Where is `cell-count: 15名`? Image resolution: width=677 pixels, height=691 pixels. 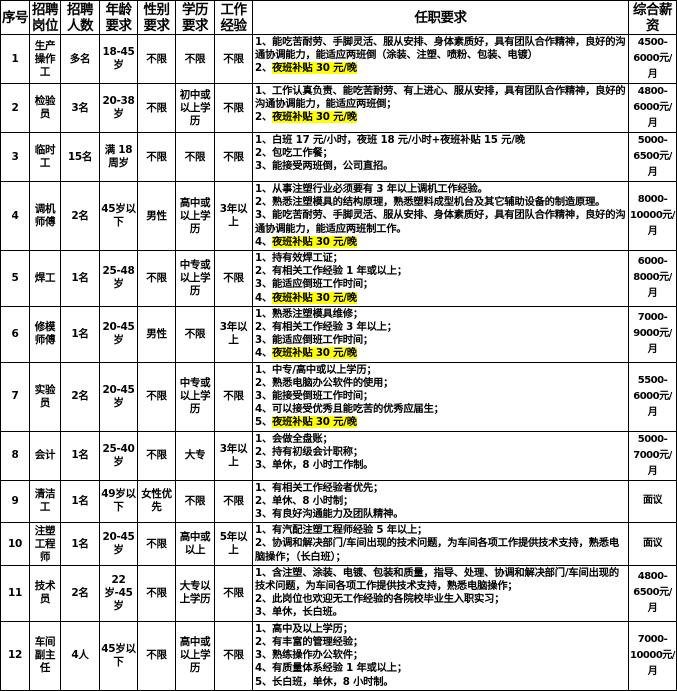
cell-count: 15名 is located at coordinates (80, 157).